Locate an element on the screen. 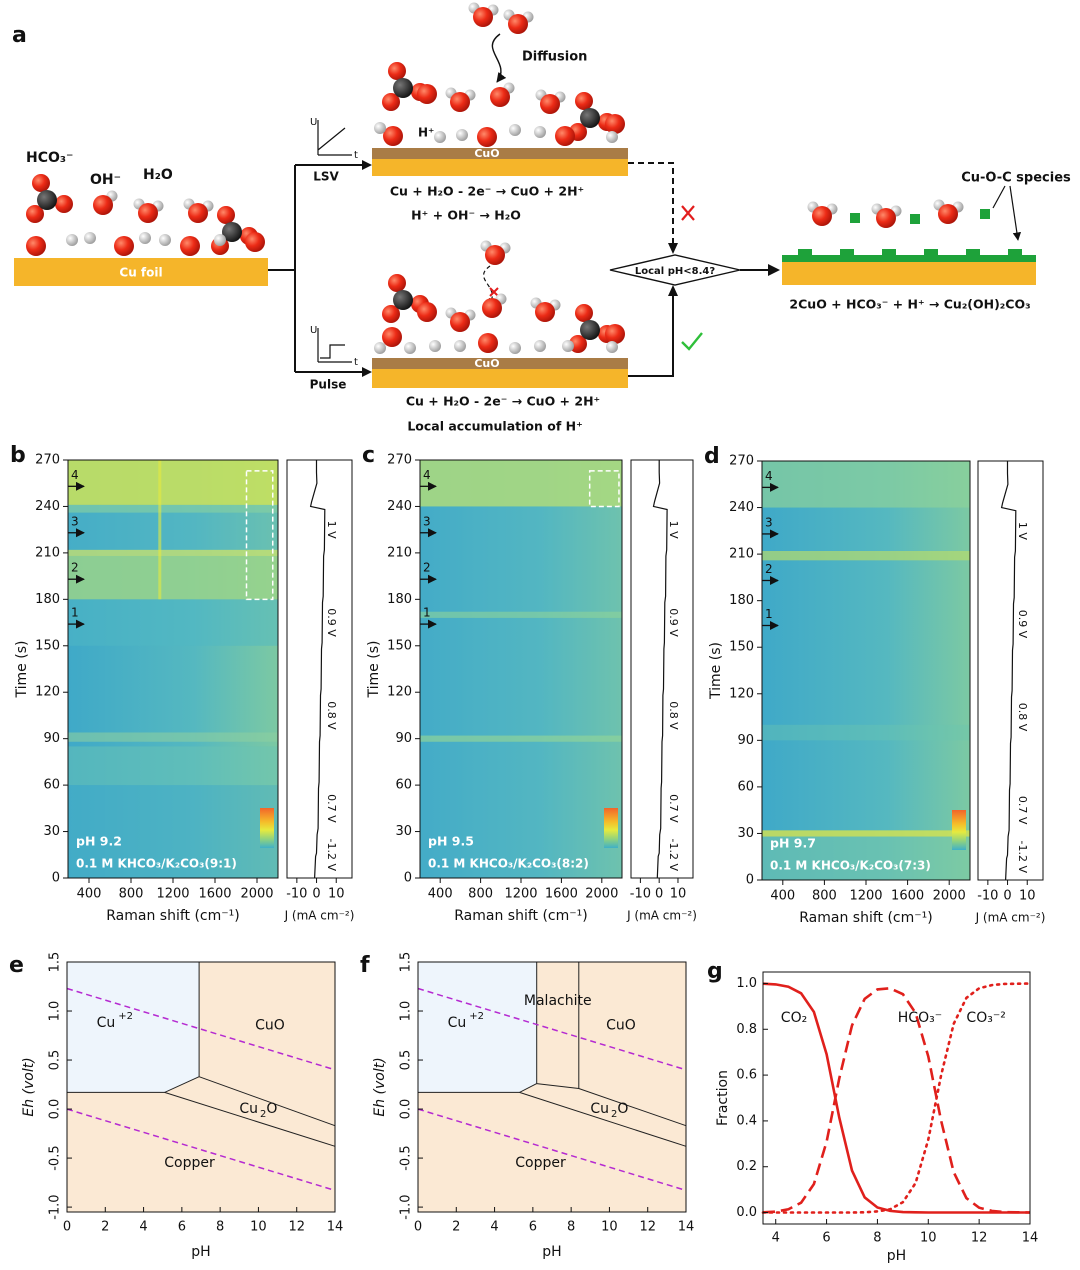  current-trace is located at coordinates (317, 669).